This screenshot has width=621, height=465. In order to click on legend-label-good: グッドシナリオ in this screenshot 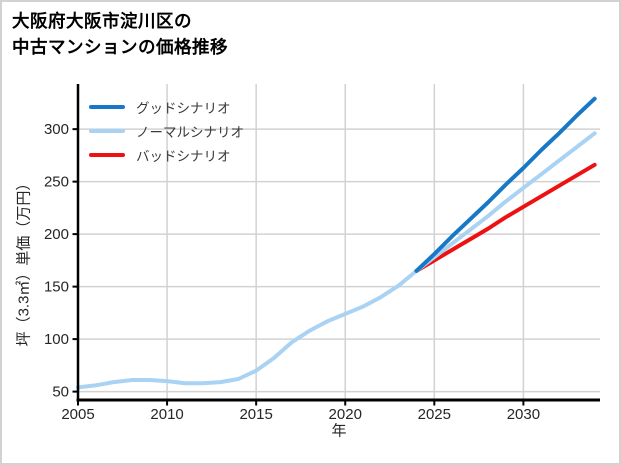, I will do `click(183, 108)`.